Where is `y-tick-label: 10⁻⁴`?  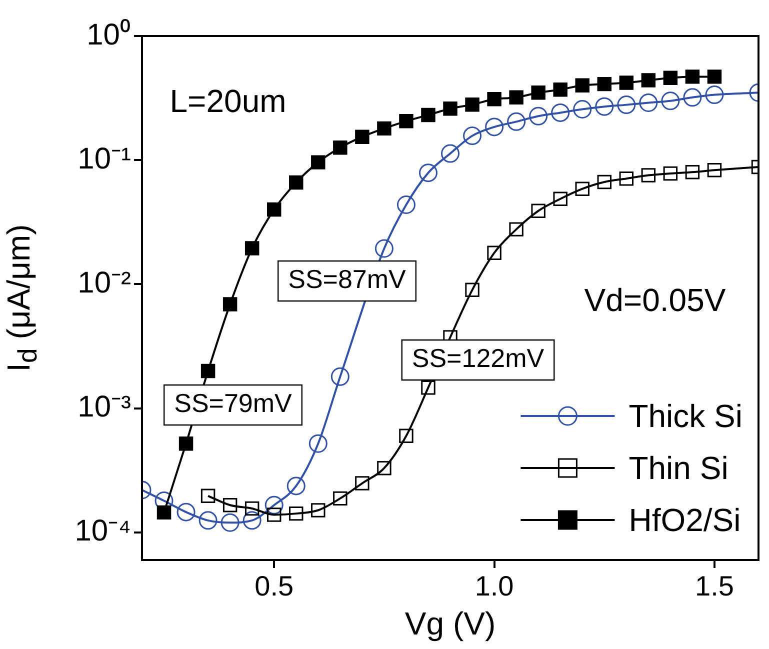 y-tick-label: 10⁻⁴ is located at coordinates (102, 531).